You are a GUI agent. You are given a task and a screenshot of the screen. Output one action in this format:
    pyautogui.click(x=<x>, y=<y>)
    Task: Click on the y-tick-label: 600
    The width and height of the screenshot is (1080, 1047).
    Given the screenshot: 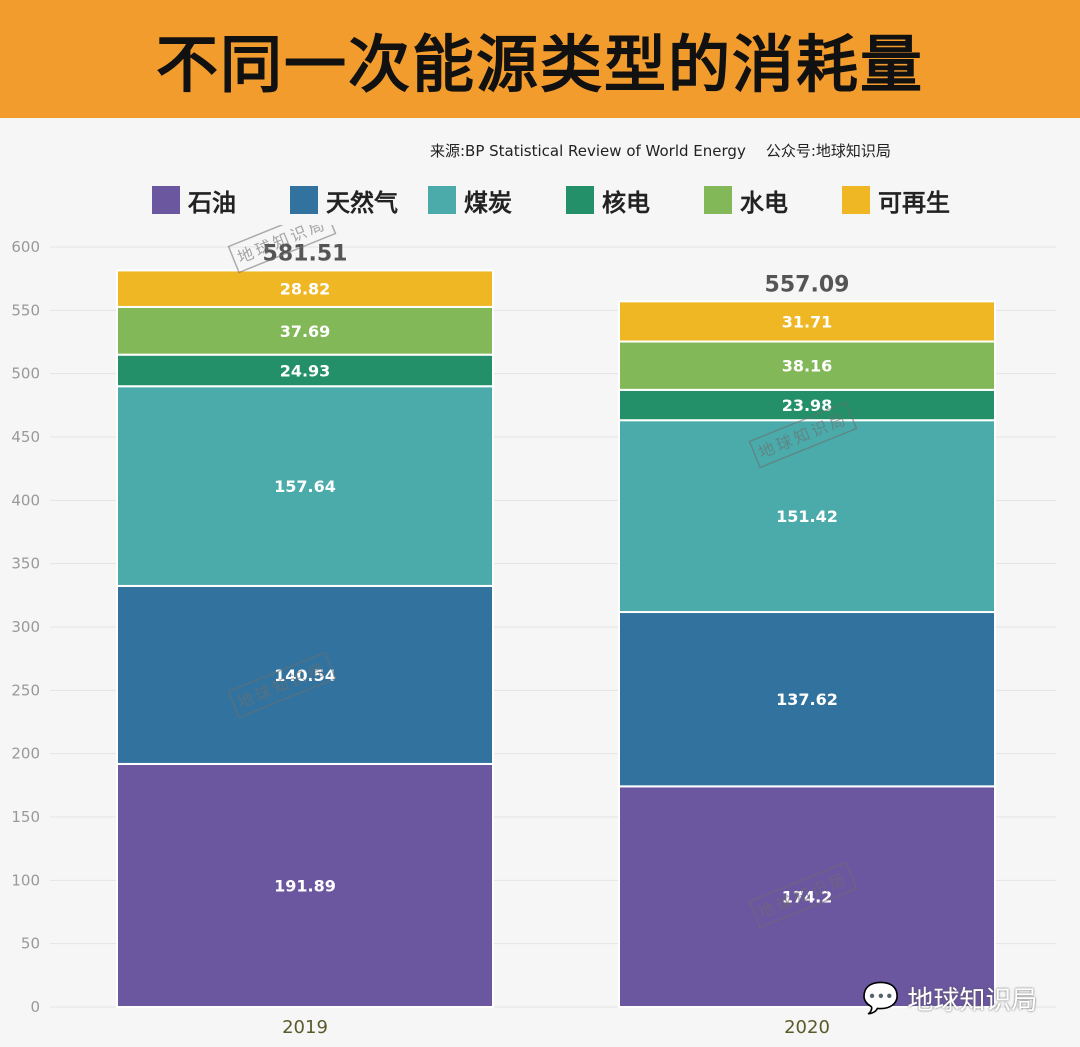 What is the action you would take?
    pyautogui.click(x=25, y=247)
    